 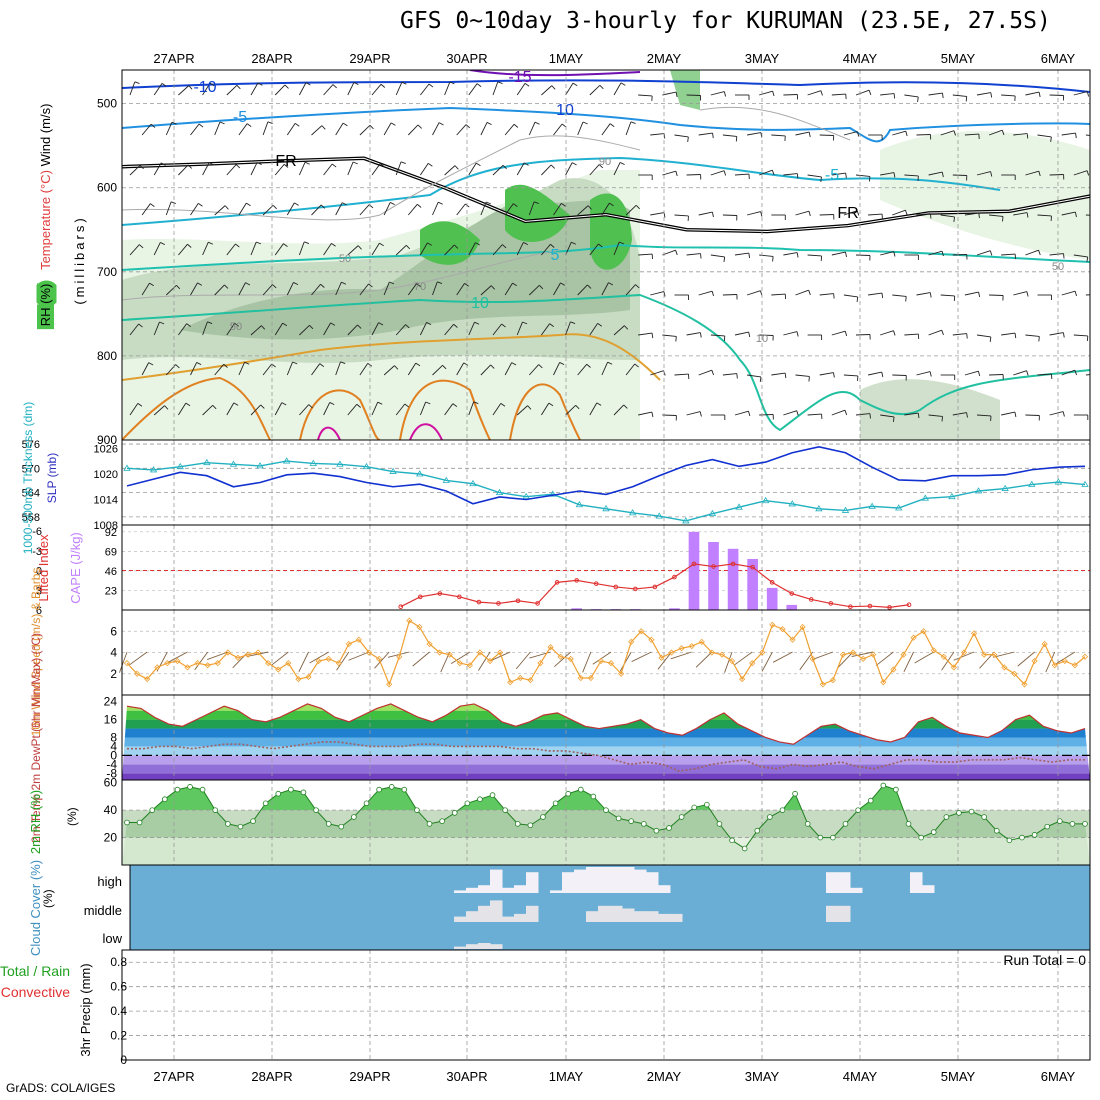 I want to click on thick-ylabel: 1000-500mb Thickness (dm), so click(x=28, y=478).